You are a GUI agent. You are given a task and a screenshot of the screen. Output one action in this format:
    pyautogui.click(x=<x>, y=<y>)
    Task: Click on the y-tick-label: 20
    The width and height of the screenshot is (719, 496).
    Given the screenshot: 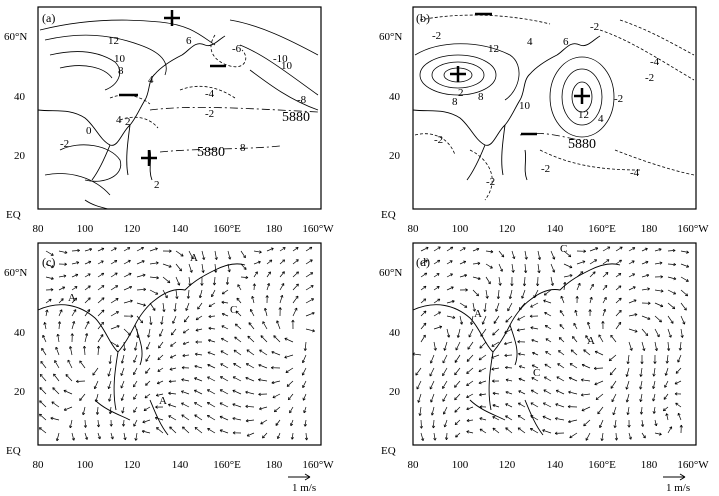 What is the action you would take?
    pyautogui.click(x=20, y=392)
    